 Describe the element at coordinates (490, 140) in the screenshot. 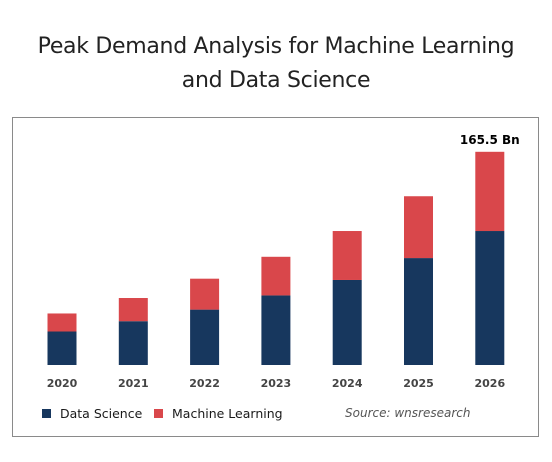

I see `total-annotation-2026: 165.5 Bn` at that location.